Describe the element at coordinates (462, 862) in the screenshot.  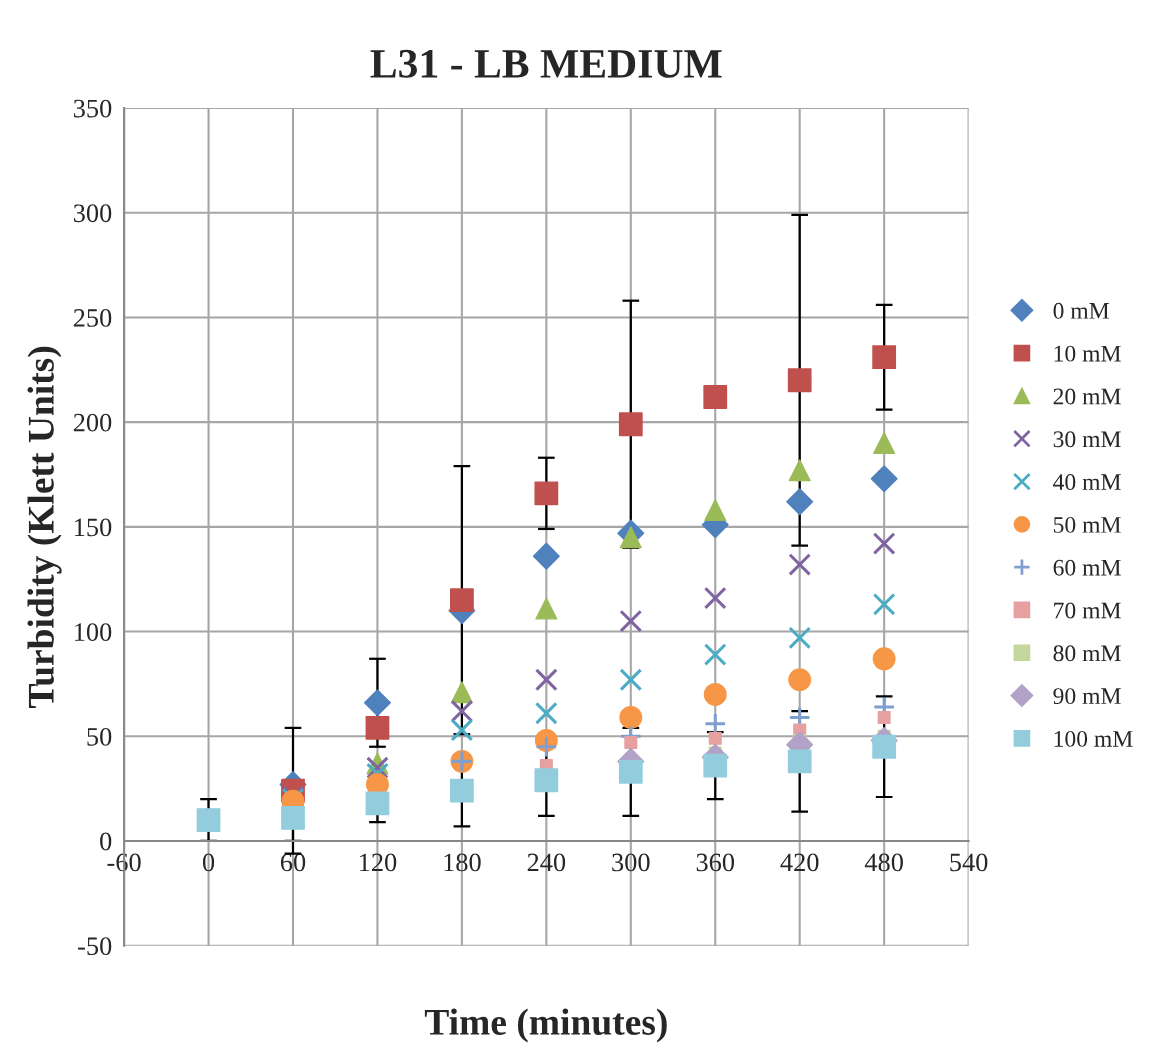
I see `x-tick-label: 180` at that location.